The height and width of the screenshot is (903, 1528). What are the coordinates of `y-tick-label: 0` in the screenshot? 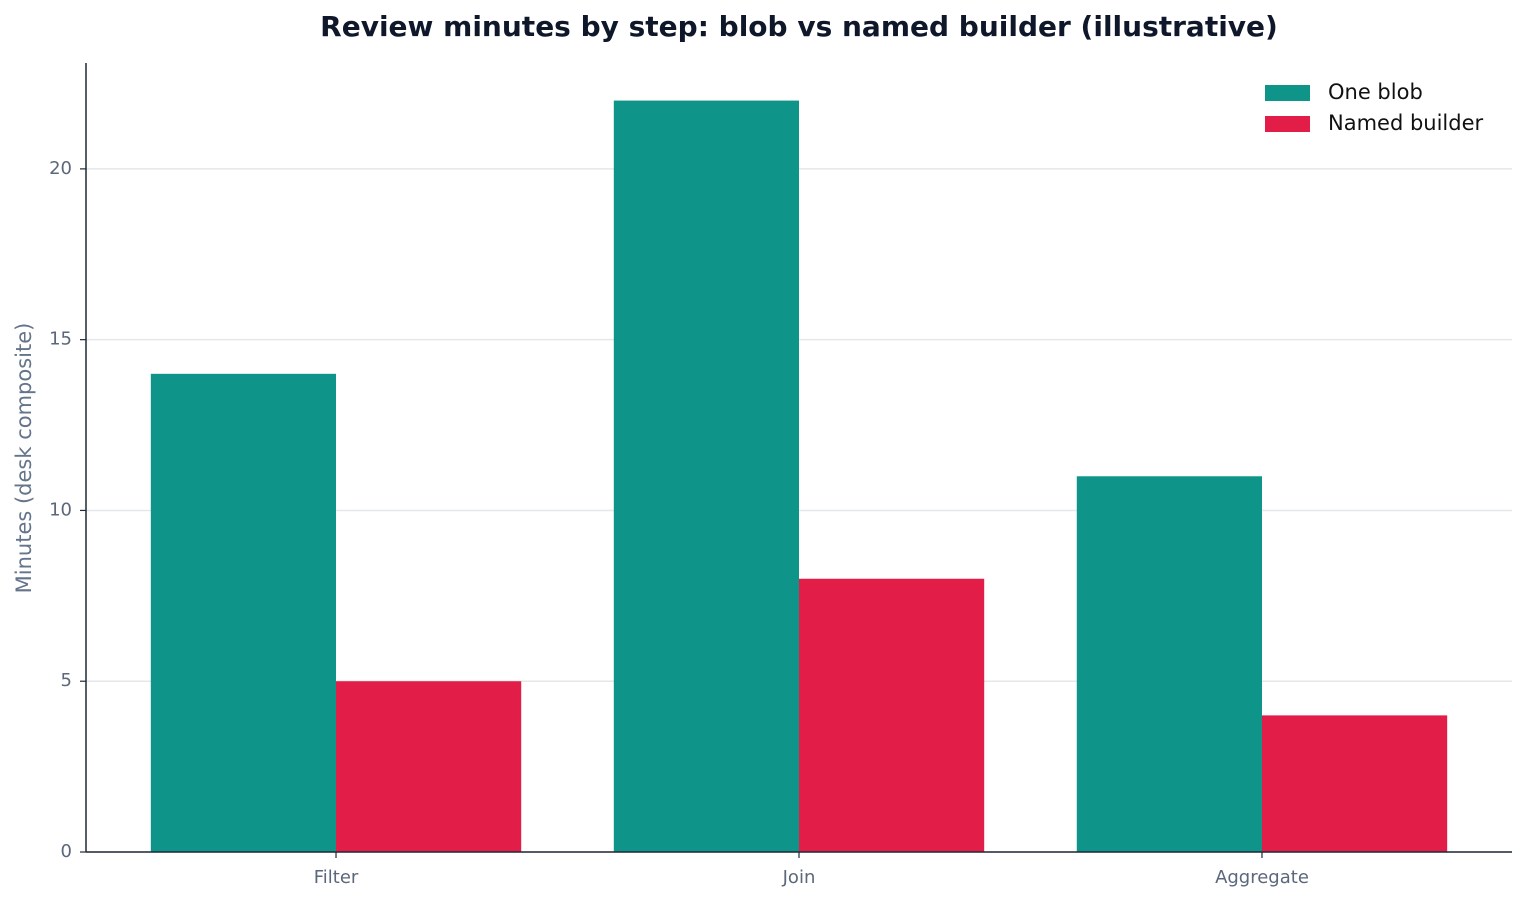 It's located at (66, 851).